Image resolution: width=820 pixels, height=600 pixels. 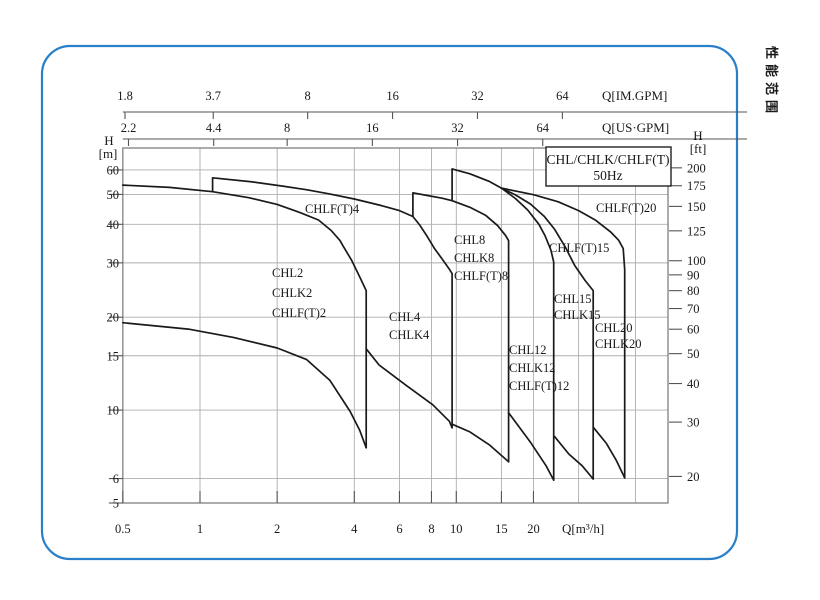 I want to click on curve-lower-CHL20/CHLK20/CHLF(T)20, so click(x=609, y=452).